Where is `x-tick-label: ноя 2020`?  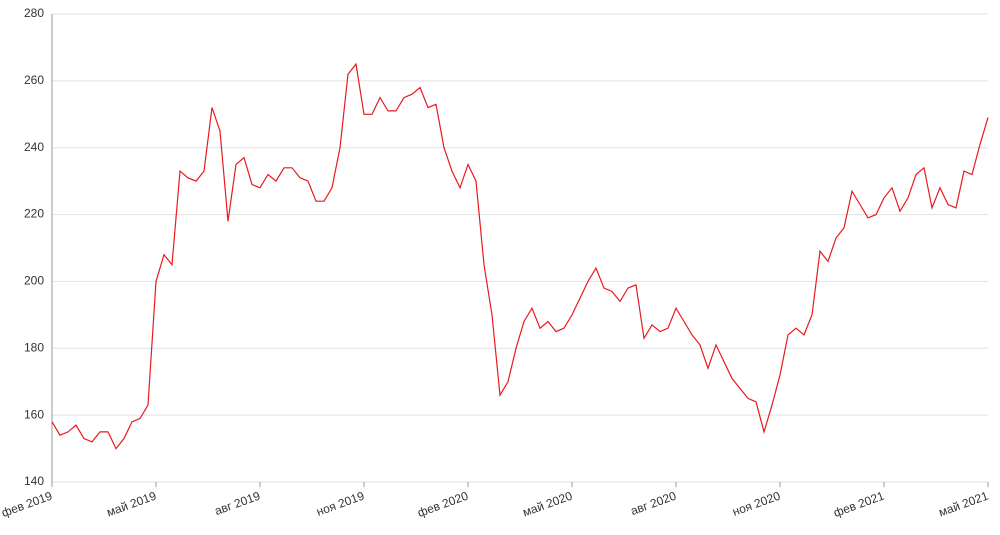 x-tick-label: ноя 2020 is located at coordinates (756, 504).